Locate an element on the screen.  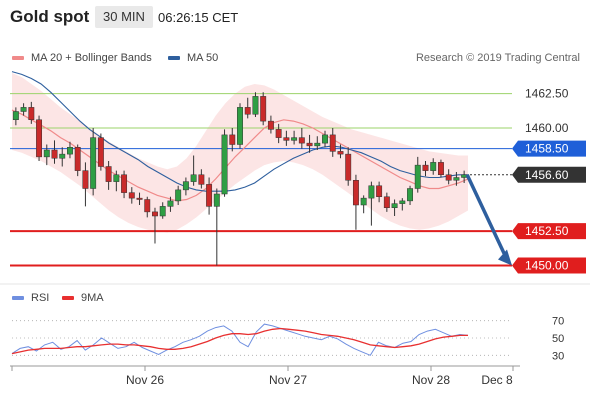
level-tag-label: 1458.50 is located at coordinates (547, 149).